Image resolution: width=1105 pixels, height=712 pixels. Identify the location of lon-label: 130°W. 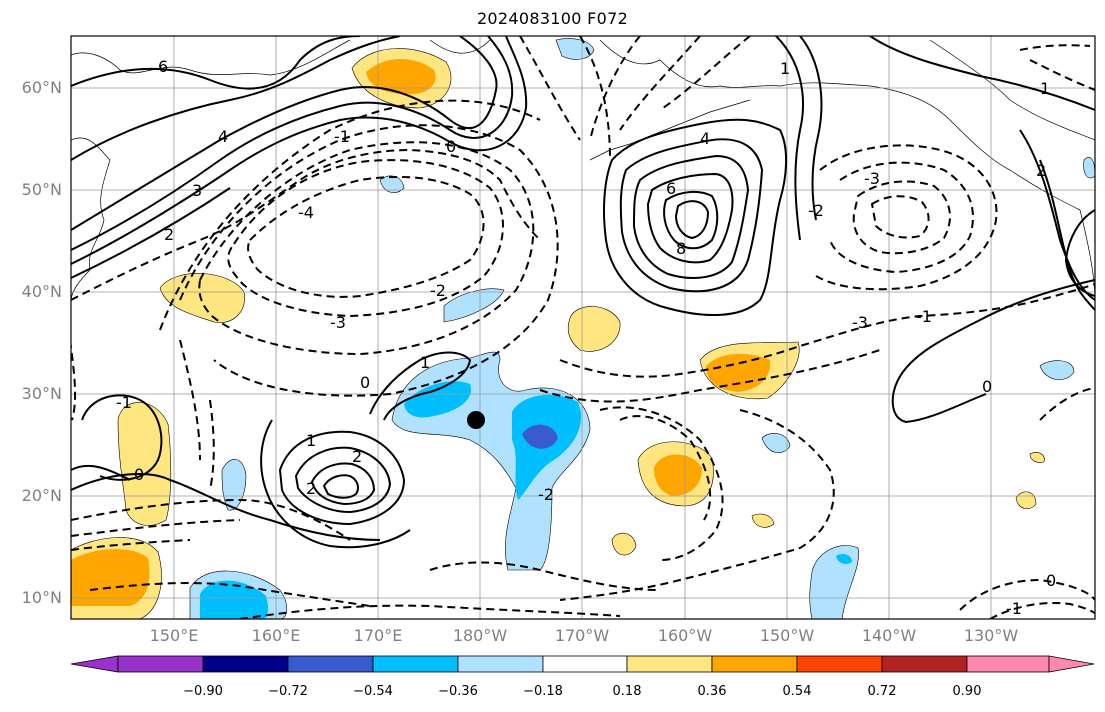
(991, 635).